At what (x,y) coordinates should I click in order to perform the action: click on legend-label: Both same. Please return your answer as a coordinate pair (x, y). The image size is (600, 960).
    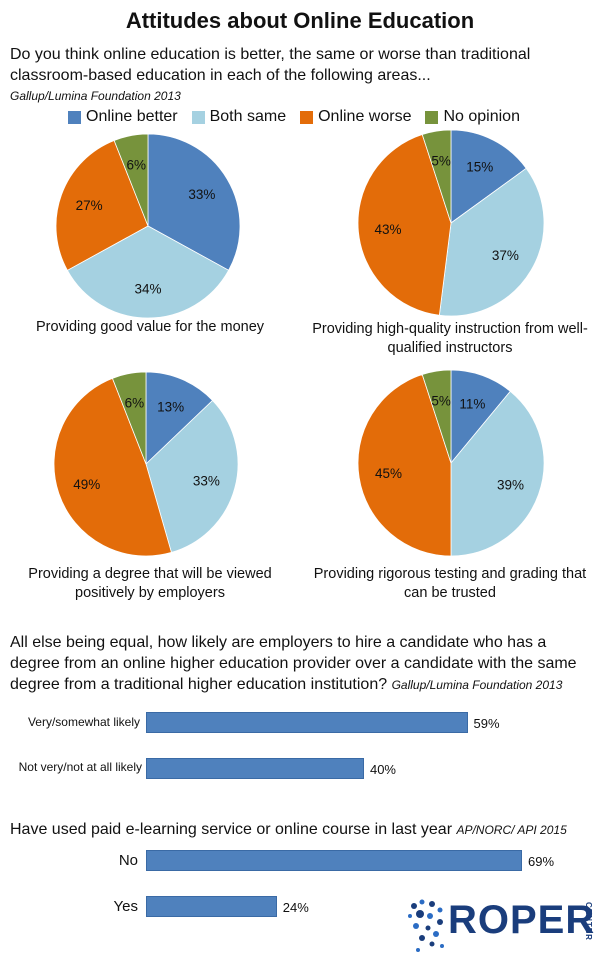
    Looking at the image, I should click on (248, 116).